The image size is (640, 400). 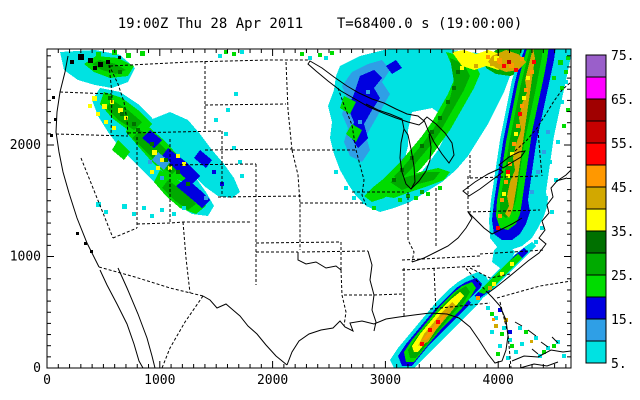 What do you see at coordinates (622, 144) in the screenshot?
I see `colorbar-label: 55.` at bounding box center [622, 144].